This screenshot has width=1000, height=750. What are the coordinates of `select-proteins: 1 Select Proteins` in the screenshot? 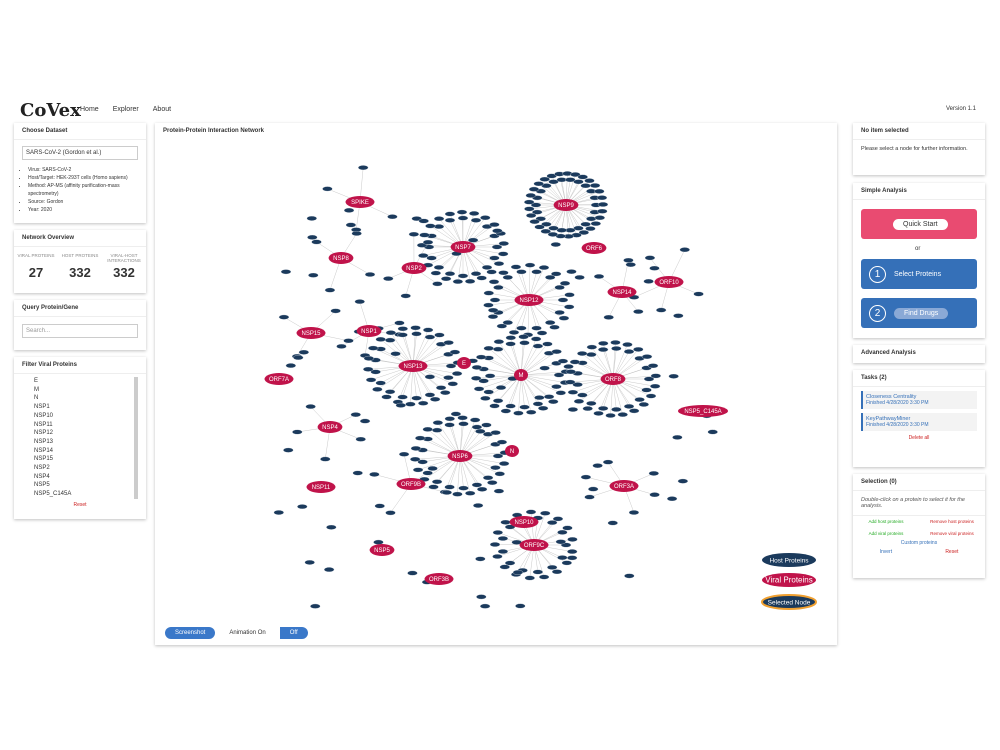 It's located at (919, 274).